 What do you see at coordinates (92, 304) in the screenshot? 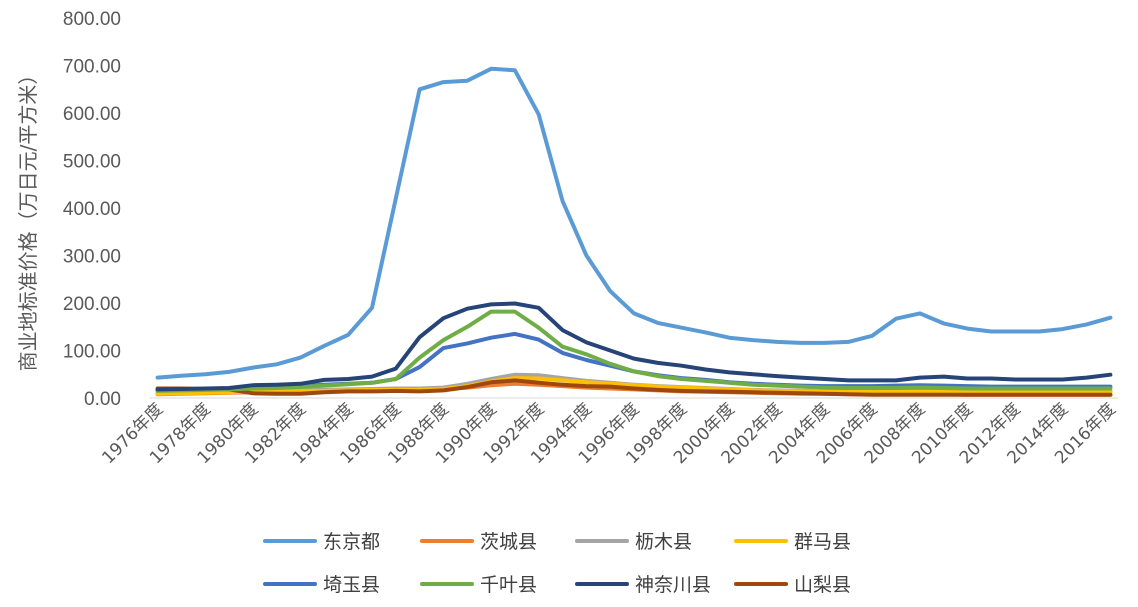
I see `y-tick-label: 200.00` at bounding box center [92, 304].